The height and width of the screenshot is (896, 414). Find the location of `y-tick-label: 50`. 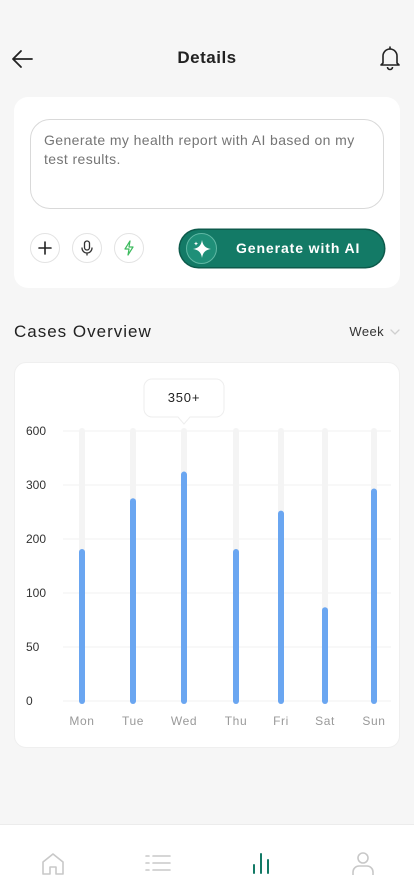

y-tick-label: 50 is located at coordinates (33, 647).